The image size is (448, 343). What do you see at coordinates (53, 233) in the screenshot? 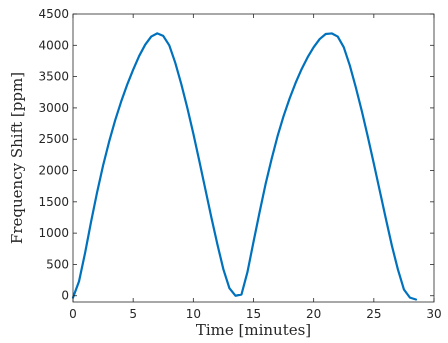
I see `y-tick-label: 1000` at bounding box center [53, 233].